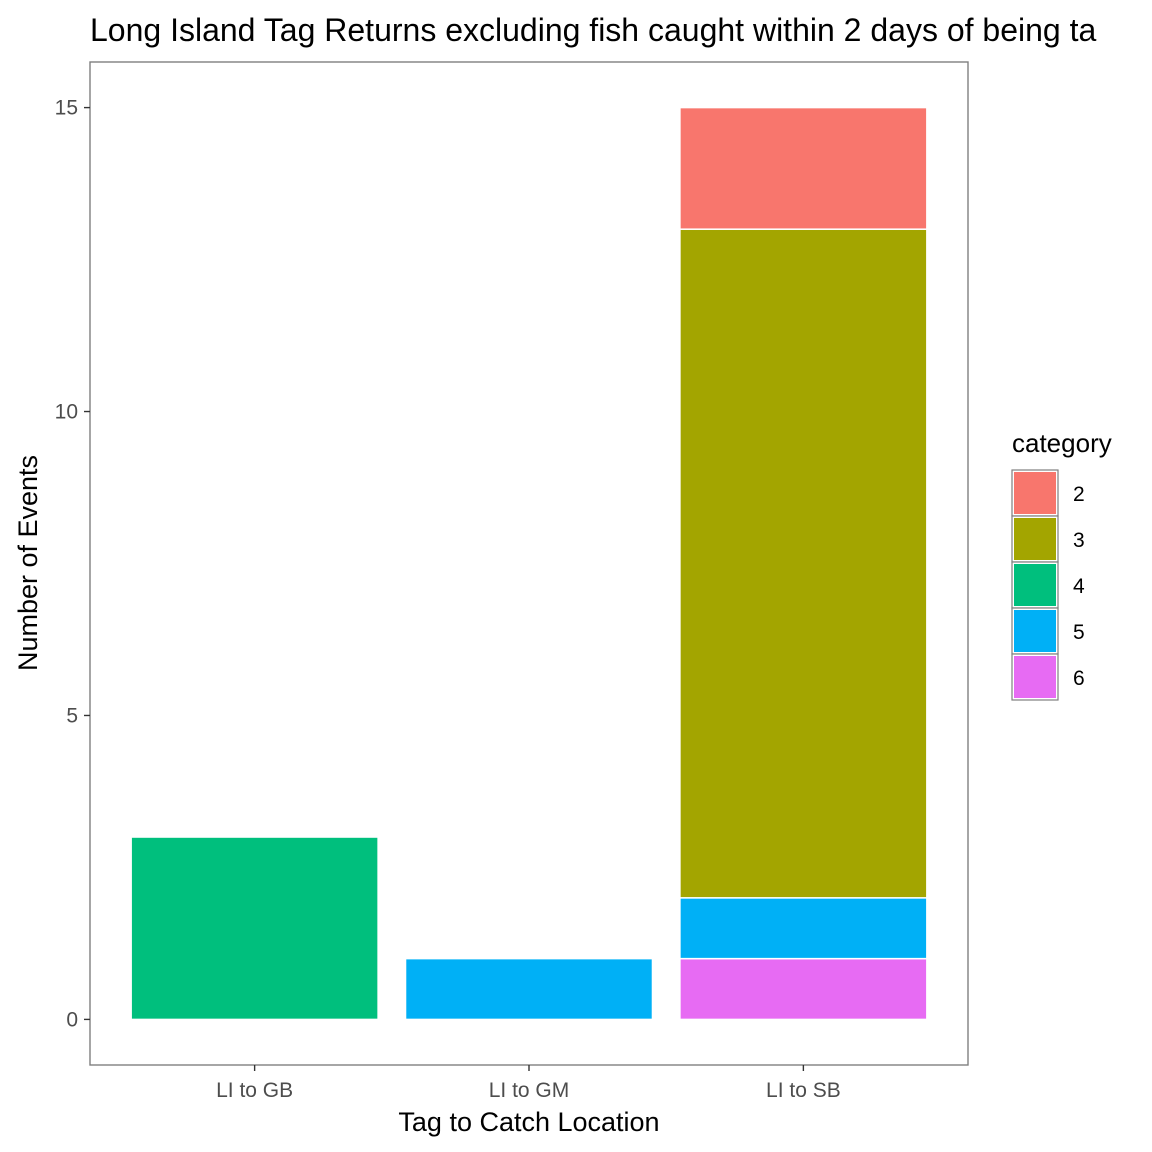  I want to click on x-axis-title: Tag to Catch Location, so click(528, 1122).